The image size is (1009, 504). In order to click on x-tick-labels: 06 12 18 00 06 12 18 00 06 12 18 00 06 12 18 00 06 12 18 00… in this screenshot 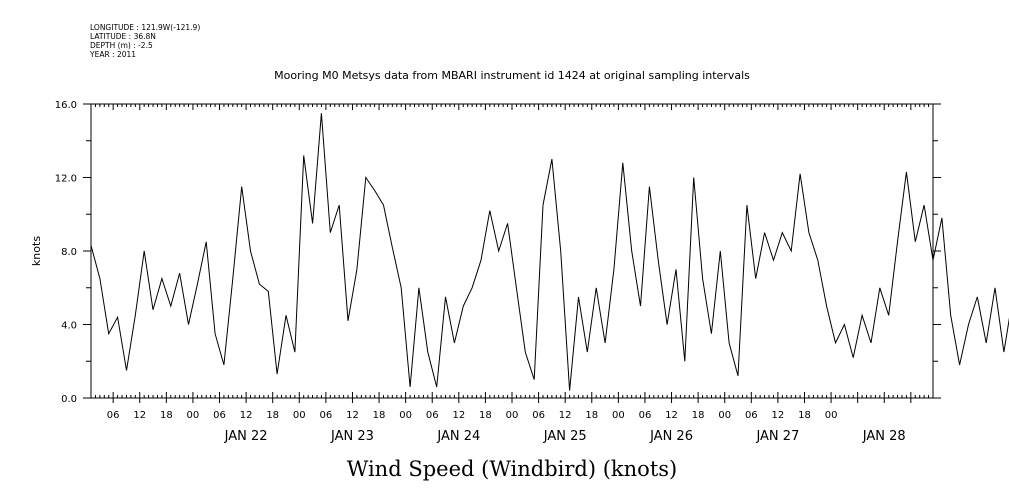, I will do `click(472, 415)`.